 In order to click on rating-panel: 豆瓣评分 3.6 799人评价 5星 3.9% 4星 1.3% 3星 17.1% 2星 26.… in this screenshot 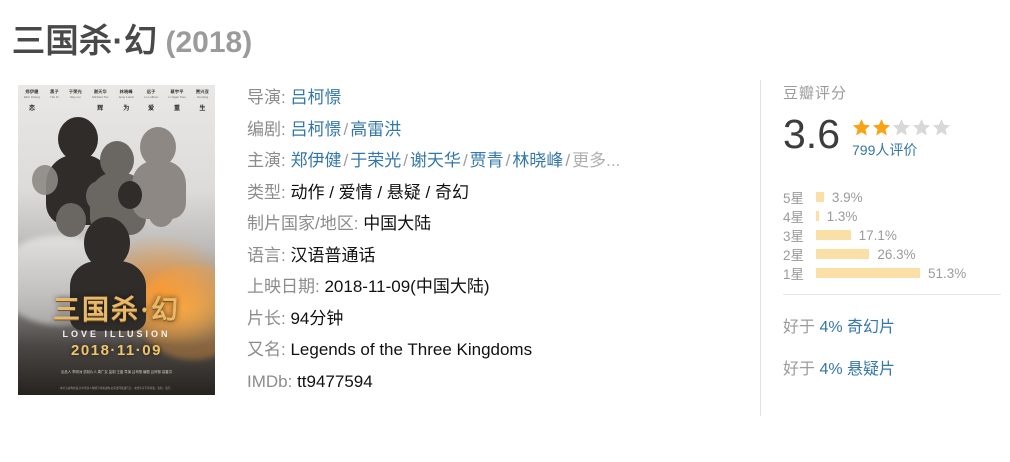, I will do `click(893, 230)`.